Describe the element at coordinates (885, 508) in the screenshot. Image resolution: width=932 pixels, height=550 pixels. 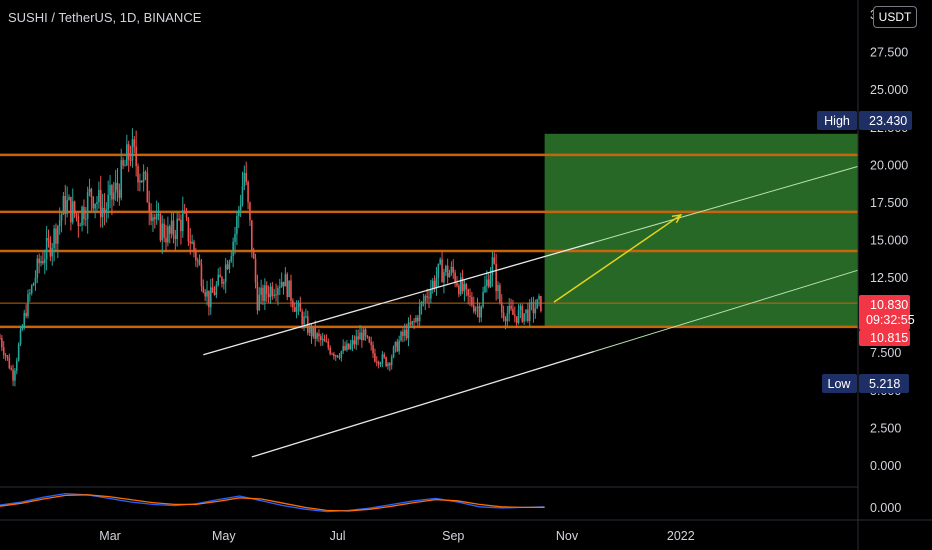
I see `oscillator-y-tick: 0.000` at that location.